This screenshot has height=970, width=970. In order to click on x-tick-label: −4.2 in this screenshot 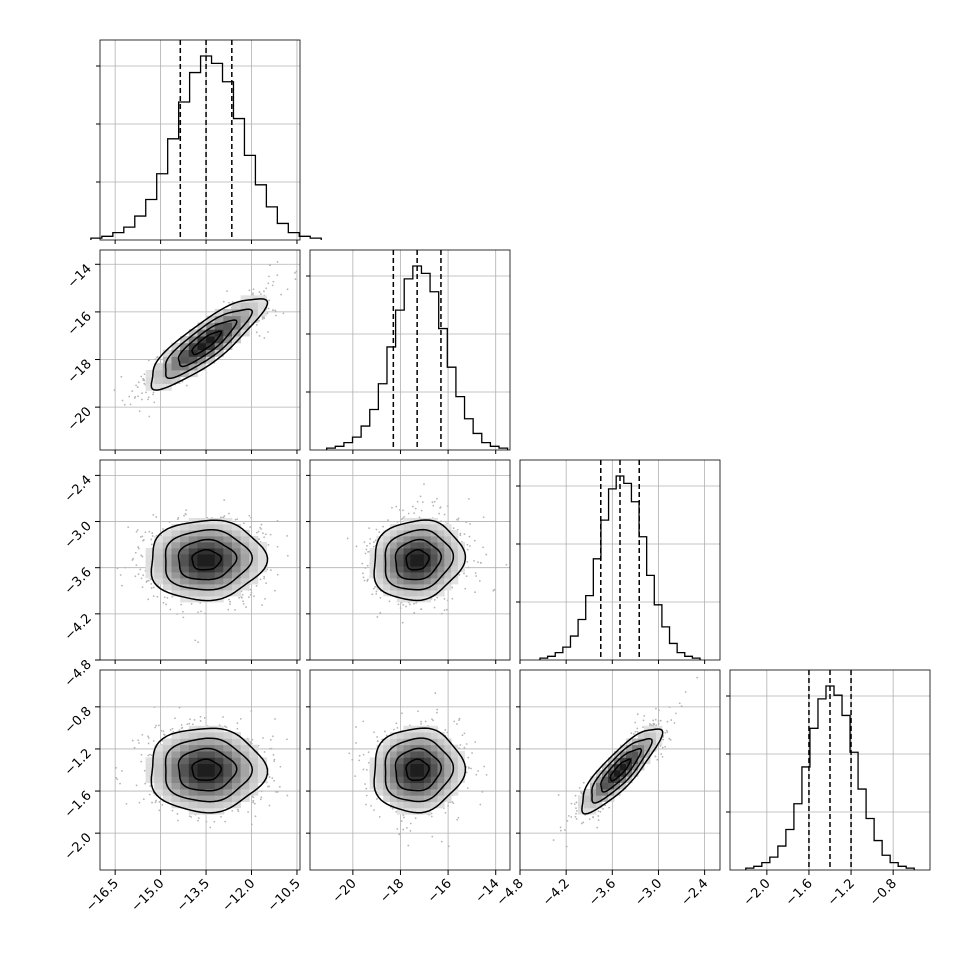, I will do `click(556, 892)`.